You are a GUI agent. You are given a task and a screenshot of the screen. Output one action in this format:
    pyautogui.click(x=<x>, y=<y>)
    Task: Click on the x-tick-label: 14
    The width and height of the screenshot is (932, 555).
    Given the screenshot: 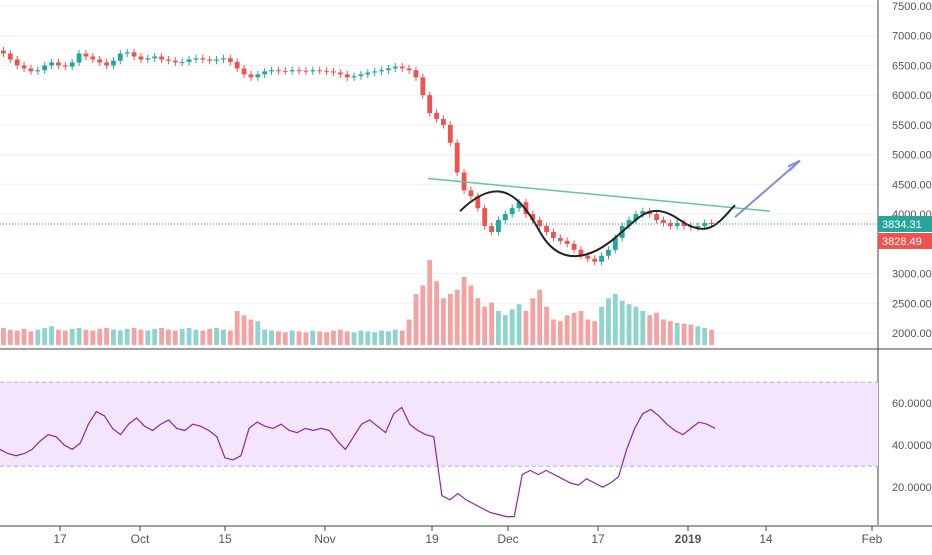 What is the action you would take?
    pyautogui.click(x=766, y=539)
    